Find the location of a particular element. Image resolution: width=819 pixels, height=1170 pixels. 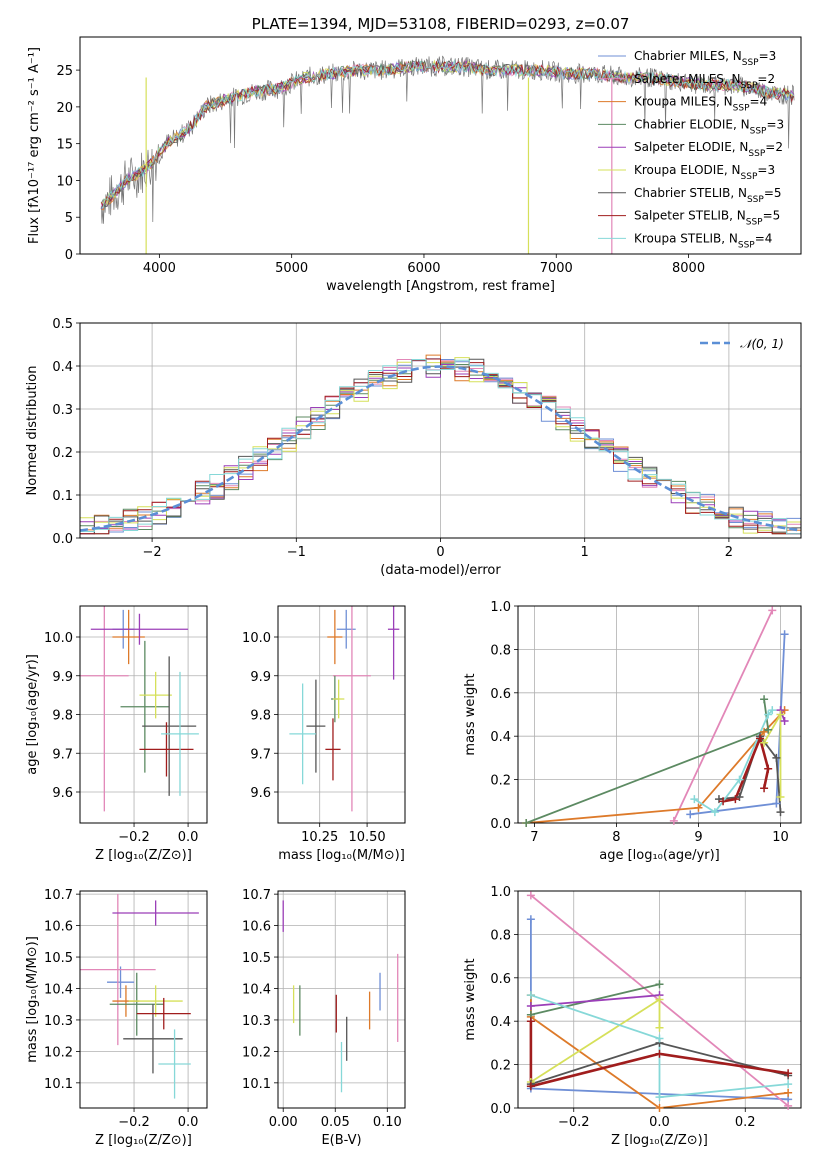

x-tick-label: −0.2 is located at coordinates (134, 1122).